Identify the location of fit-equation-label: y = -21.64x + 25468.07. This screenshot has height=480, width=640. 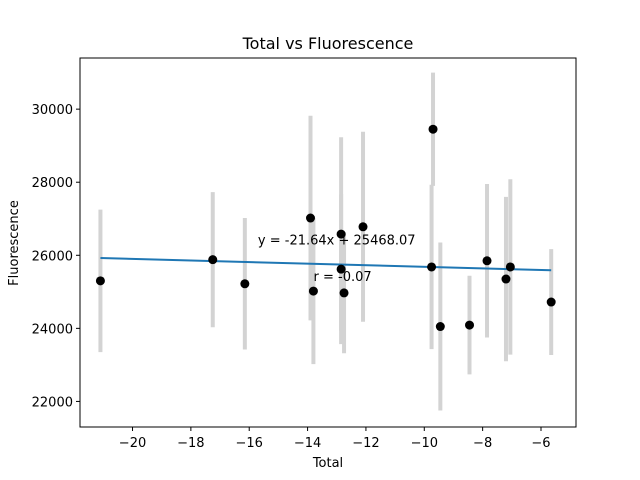
(337, 240).